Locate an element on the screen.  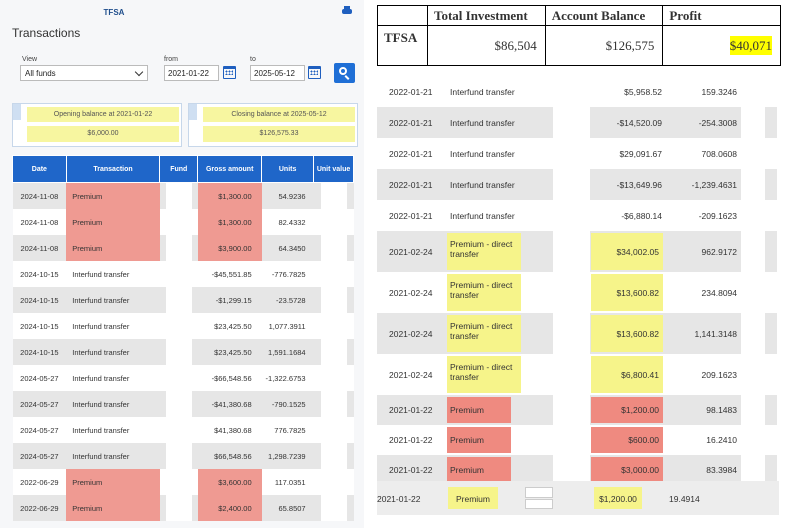
to-date-input: 2025-05-12 is located at coordinates (277, 73).